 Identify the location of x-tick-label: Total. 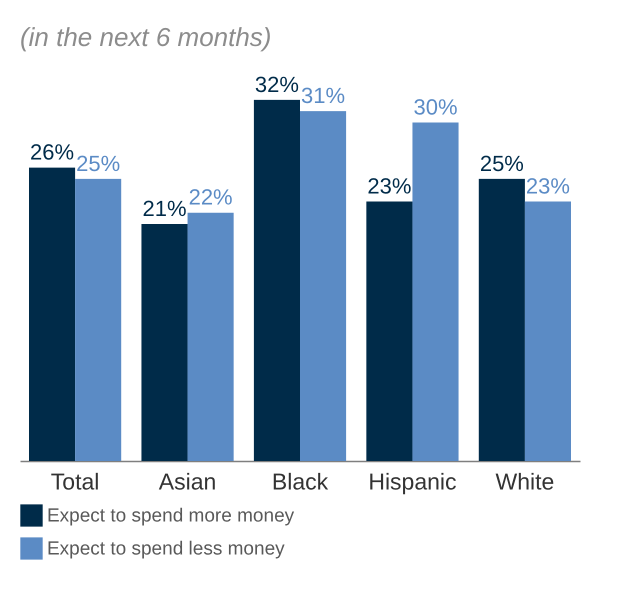
(75, 481).